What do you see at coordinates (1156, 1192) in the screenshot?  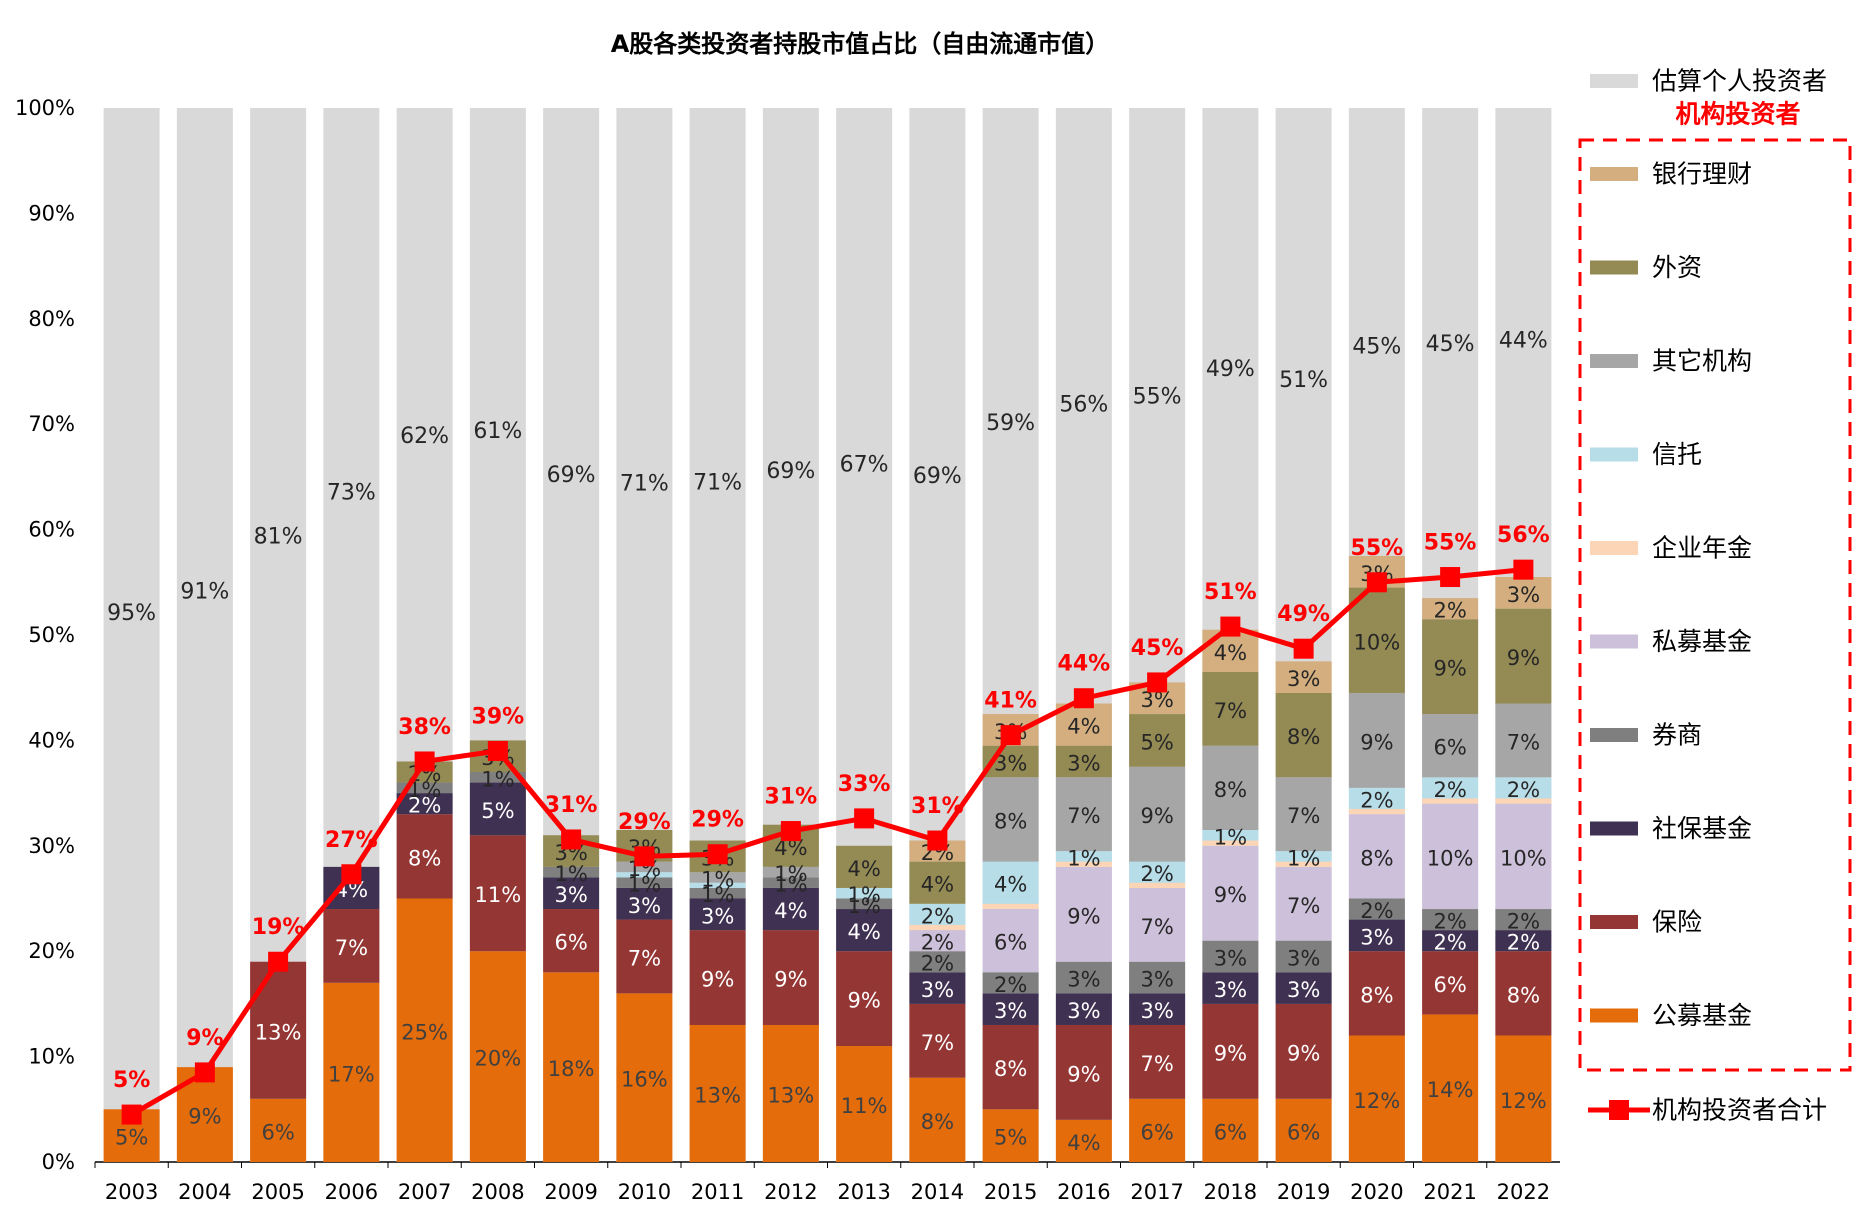 I see `x-tick-label: 2017` at bounding box center [1156, 1192].